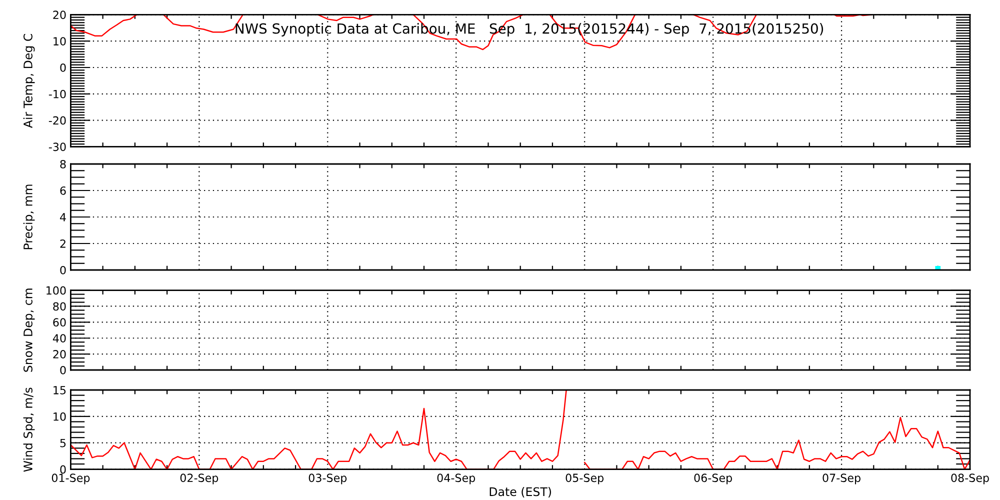 The image size is (1000, 500). I want to click on x-tick-label: 01-Sep, so click(71, 479).